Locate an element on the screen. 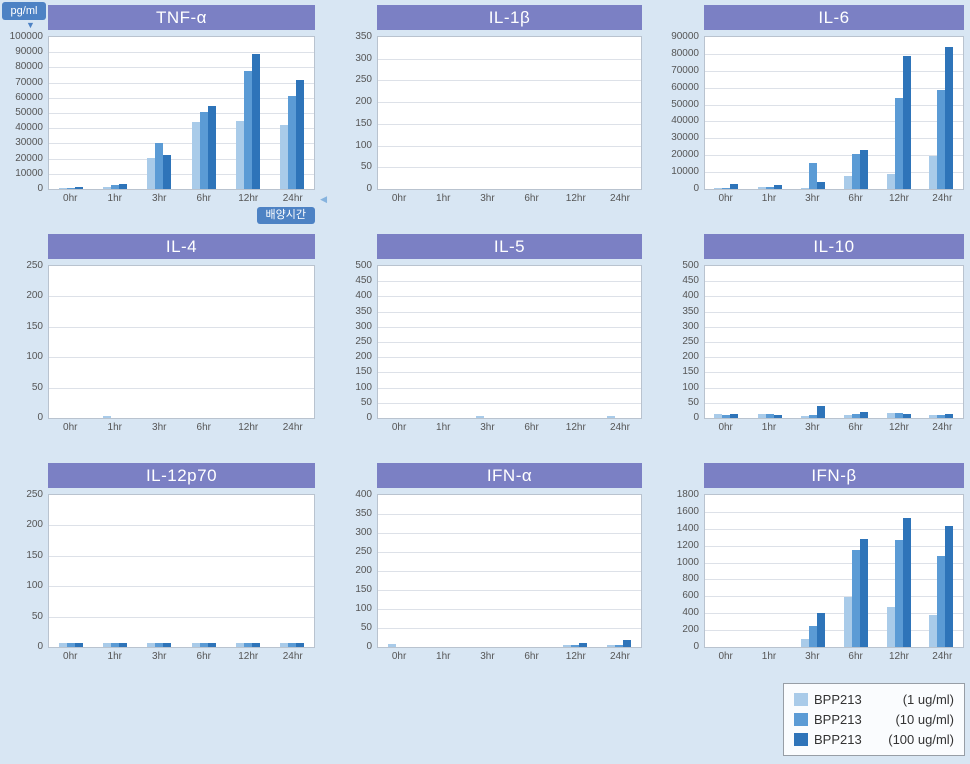 Image resolution: width=970 pixels, height=764 pixels. x-tick-label: 24hr is located at coordinates (619, 427).